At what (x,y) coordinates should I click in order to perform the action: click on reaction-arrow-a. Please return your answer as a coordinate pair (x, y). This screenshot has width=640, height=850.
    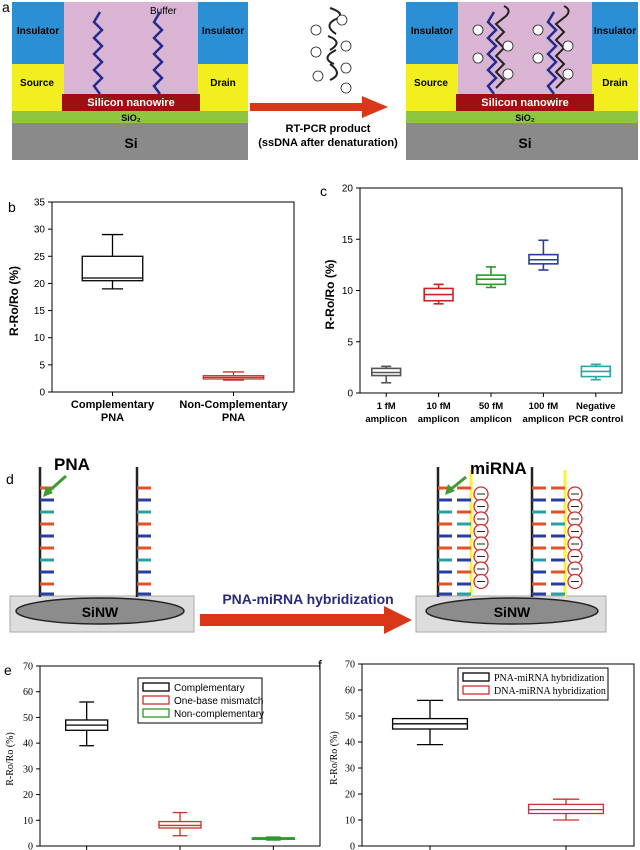
    Looking at the image, I should click on (319, 107).